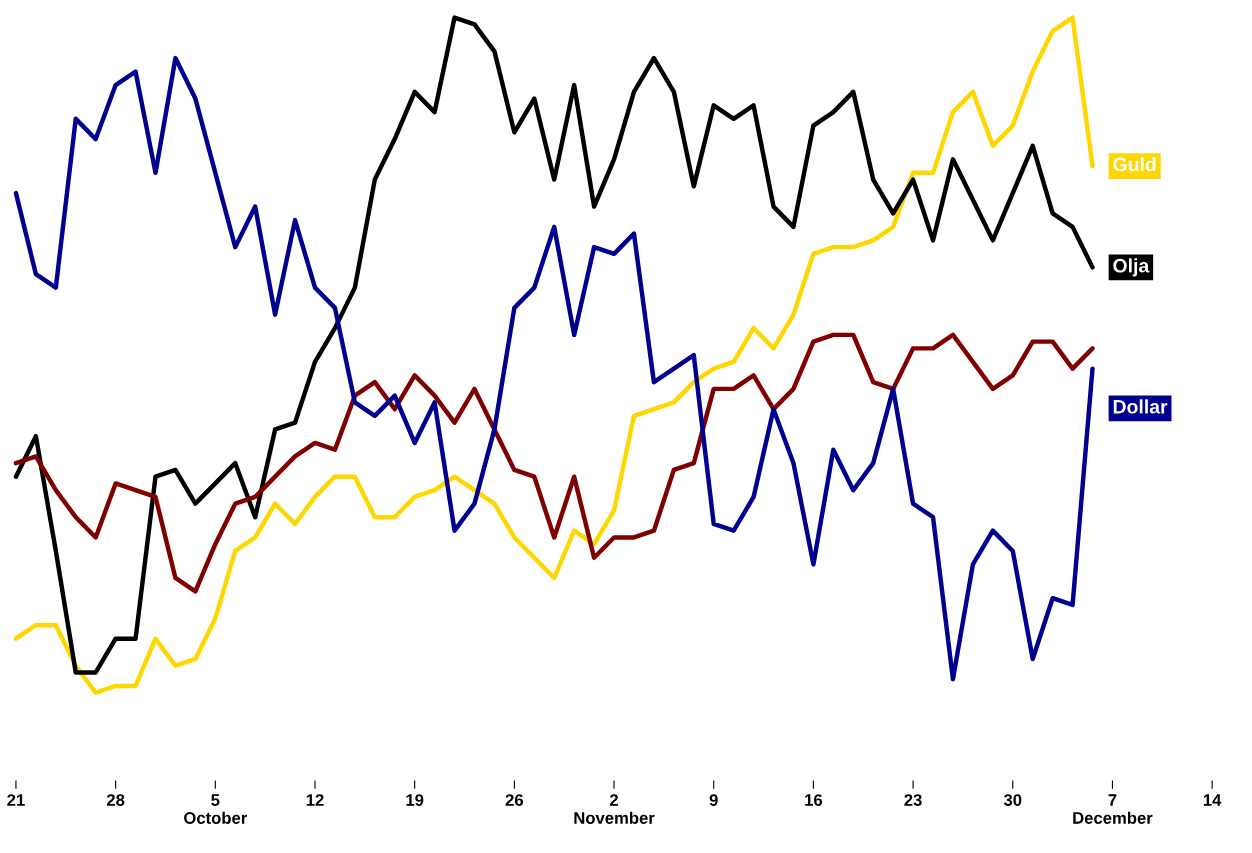  I want to click on x-tick-label: 12, so click(315, 800).